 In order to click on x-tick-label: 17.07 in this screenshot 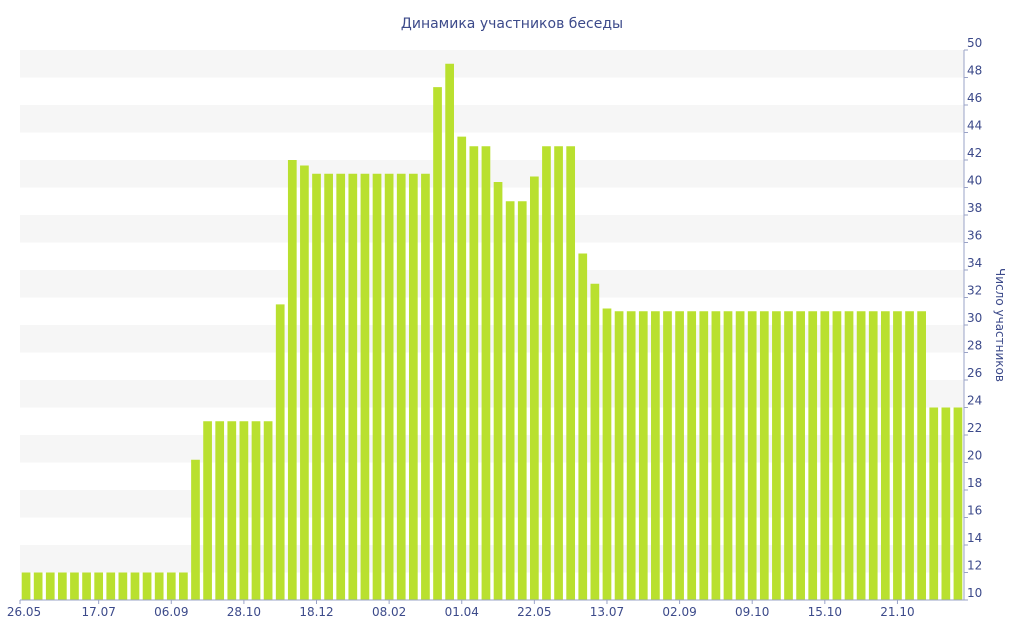, I will do `click(98, 612)`.